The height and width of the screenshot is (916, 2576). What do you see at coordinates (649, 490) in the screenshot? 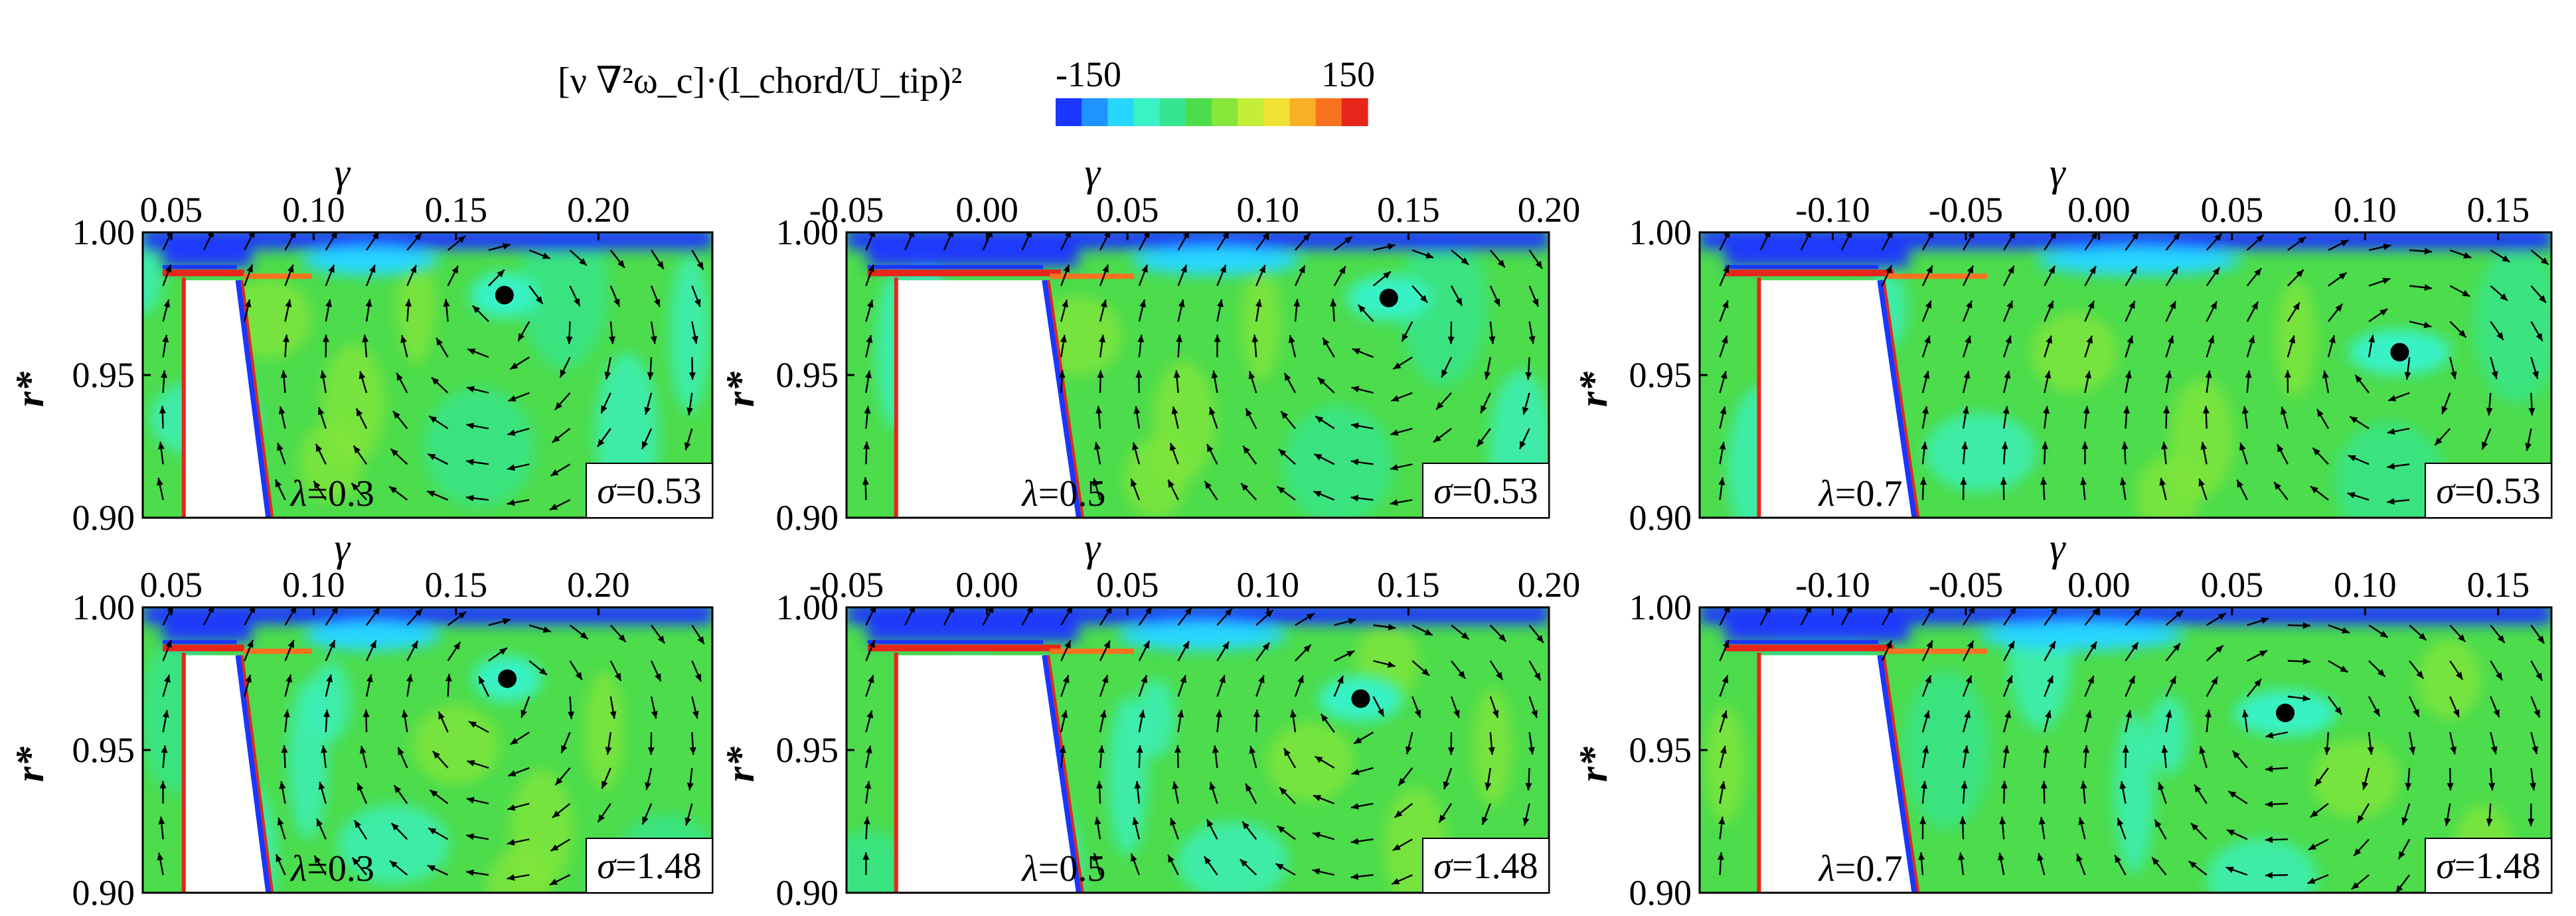
I see `sigma-box` at bounding box center [649, 490].